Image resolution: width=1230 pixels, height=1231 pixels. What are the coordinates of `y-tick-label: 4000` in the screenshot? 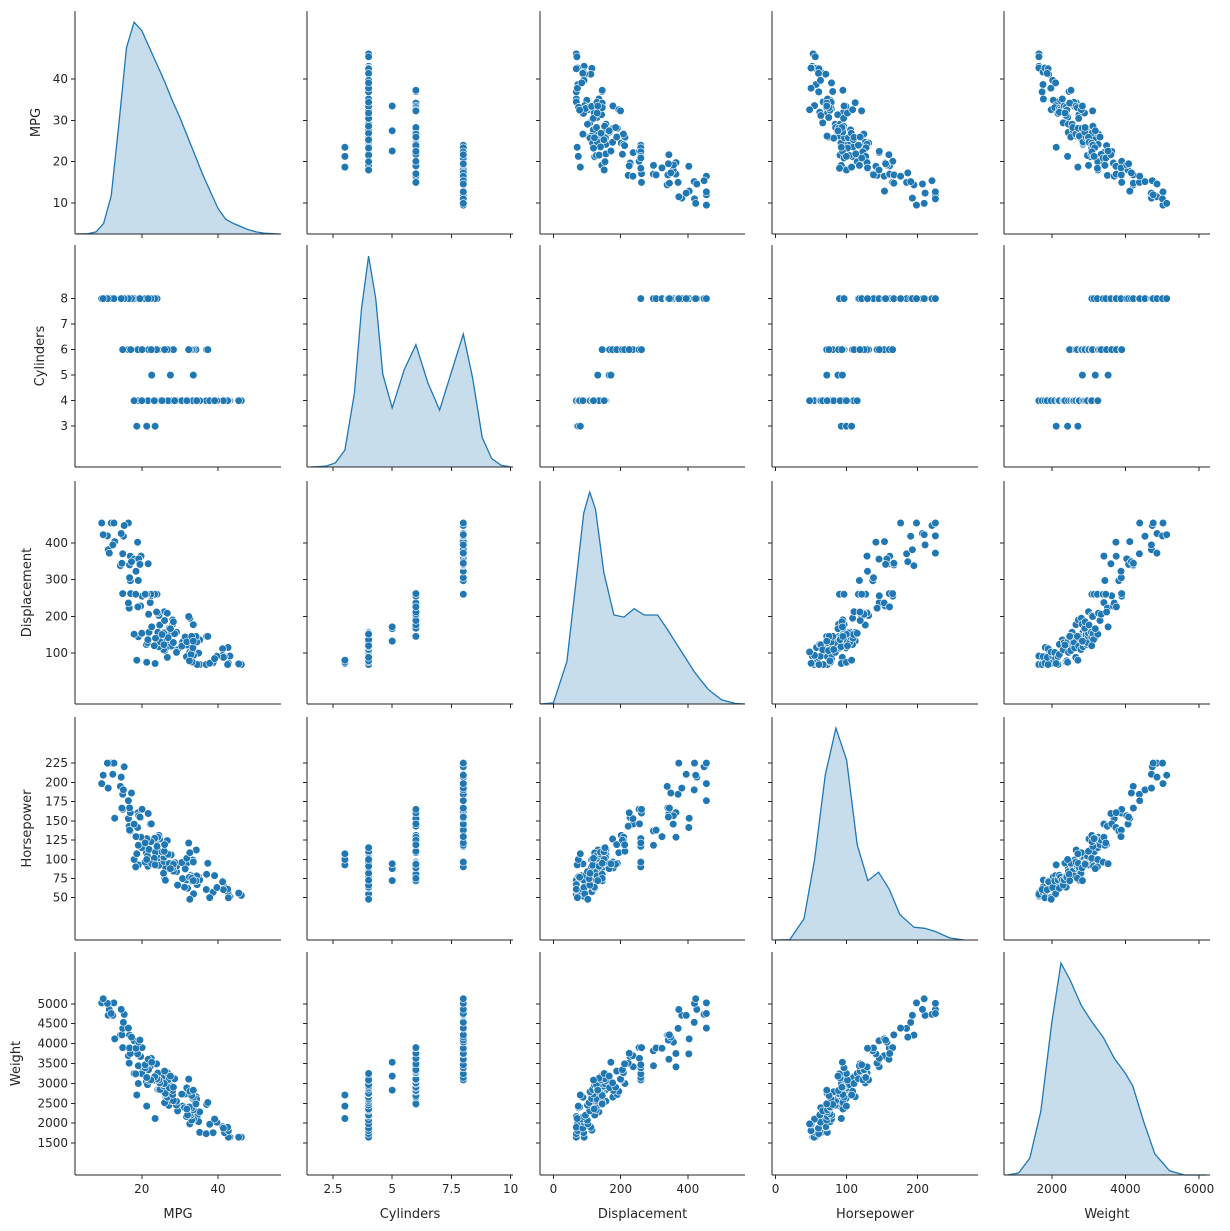 It's located at (52, 1044).